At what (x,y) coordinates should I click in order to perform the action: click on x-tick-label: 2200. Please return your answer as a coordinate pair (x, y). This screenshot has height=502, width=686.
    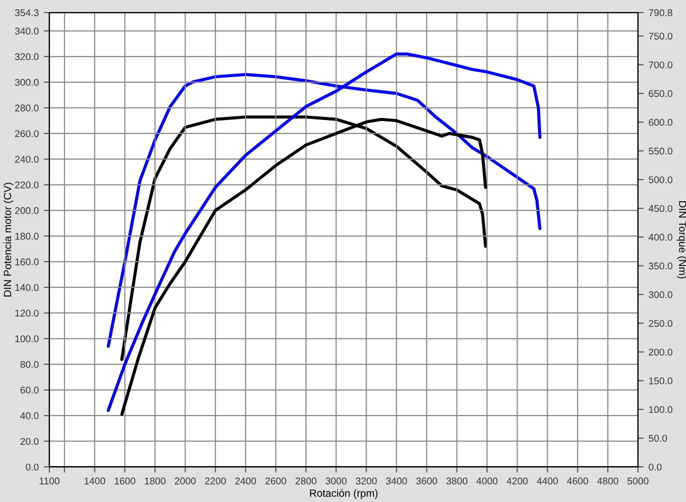
    Looking at the image, I should click on (215, 481).